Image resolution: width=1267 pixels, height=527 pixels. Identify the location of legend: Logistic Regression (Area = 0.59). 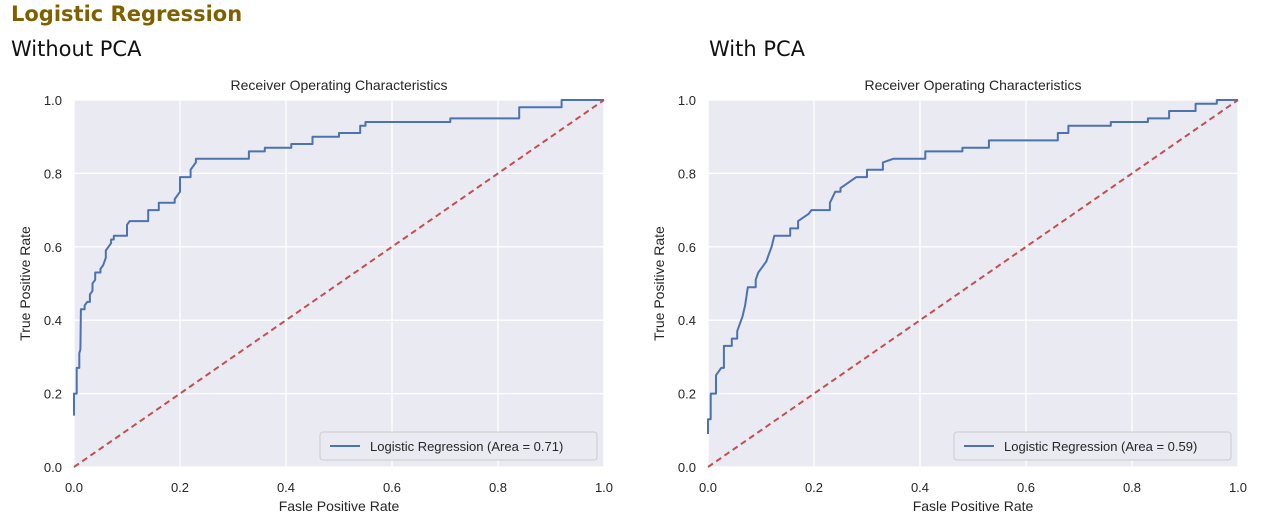
(1092, 446).